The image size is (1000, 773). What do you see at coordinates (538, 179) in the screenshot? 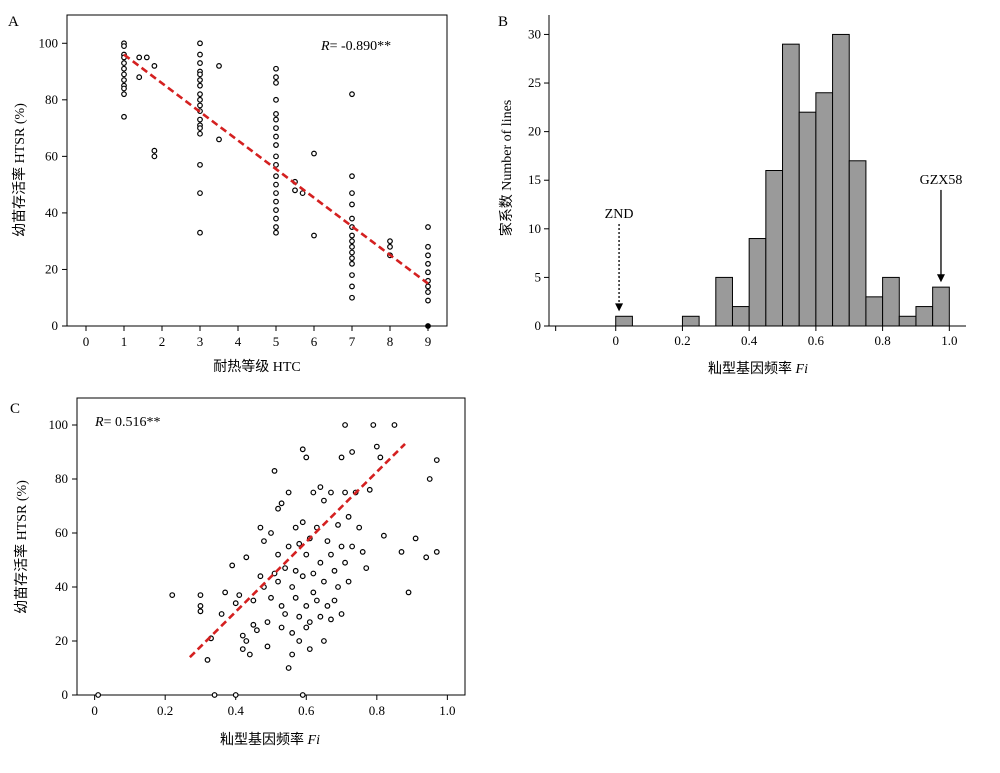
I see `panel-b-y-ticks: 0 5 10 15 20 25 30` at bounding box center [538, 179].